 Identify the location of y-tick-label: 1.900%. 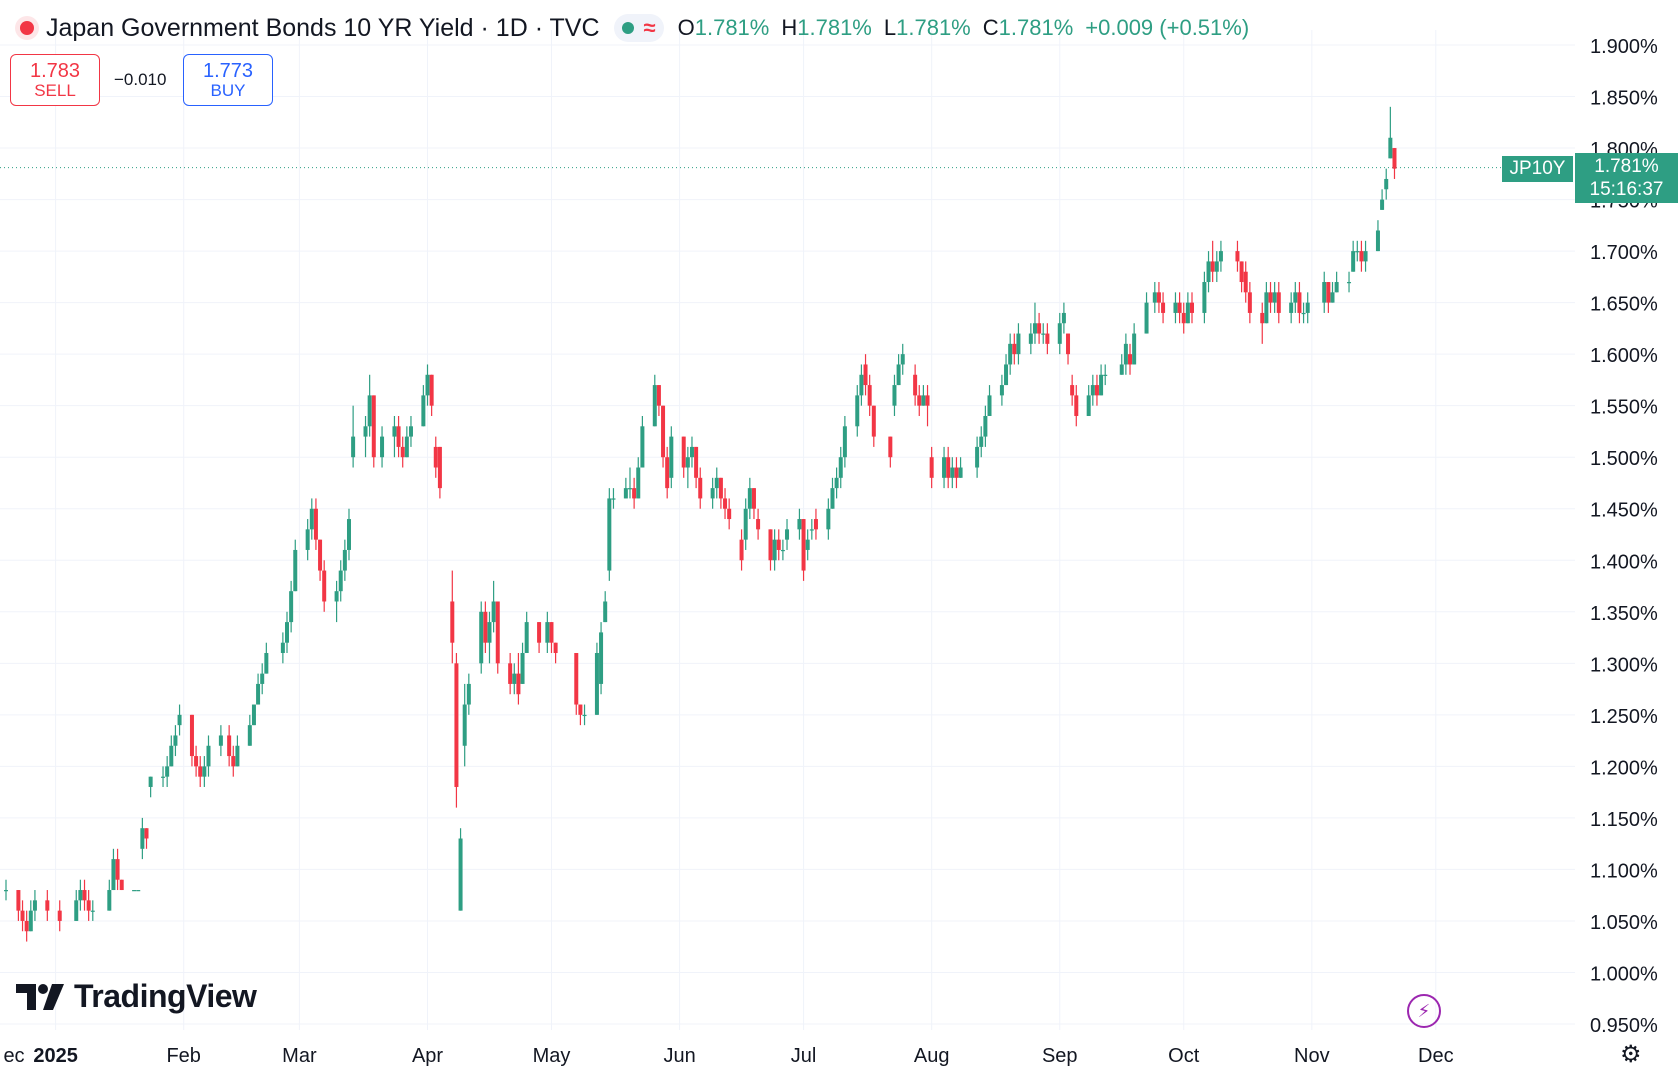
(1624, 47).